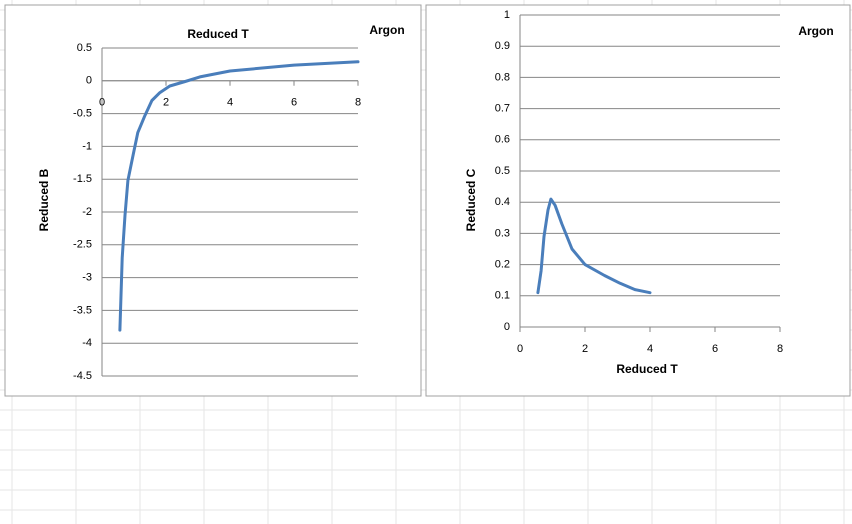  What do you see at coordinates (87, 343) in the screenshot?
I see `y-tick-label: -4` at bounding box center [87, 343].